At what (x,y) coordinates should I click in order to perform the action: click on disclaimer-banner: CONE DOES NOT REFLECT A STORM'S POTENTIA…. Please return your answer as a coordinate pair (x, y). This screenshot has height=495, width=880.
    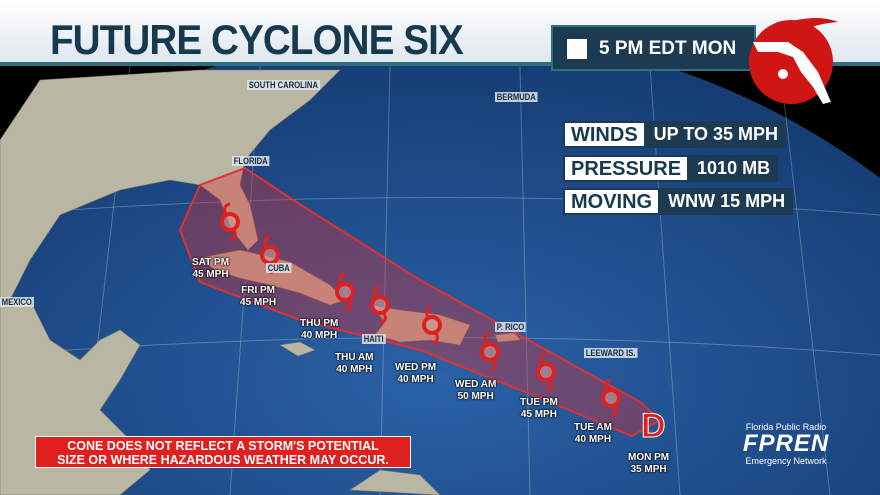
    Looking at the image, I should click on (223, 452).